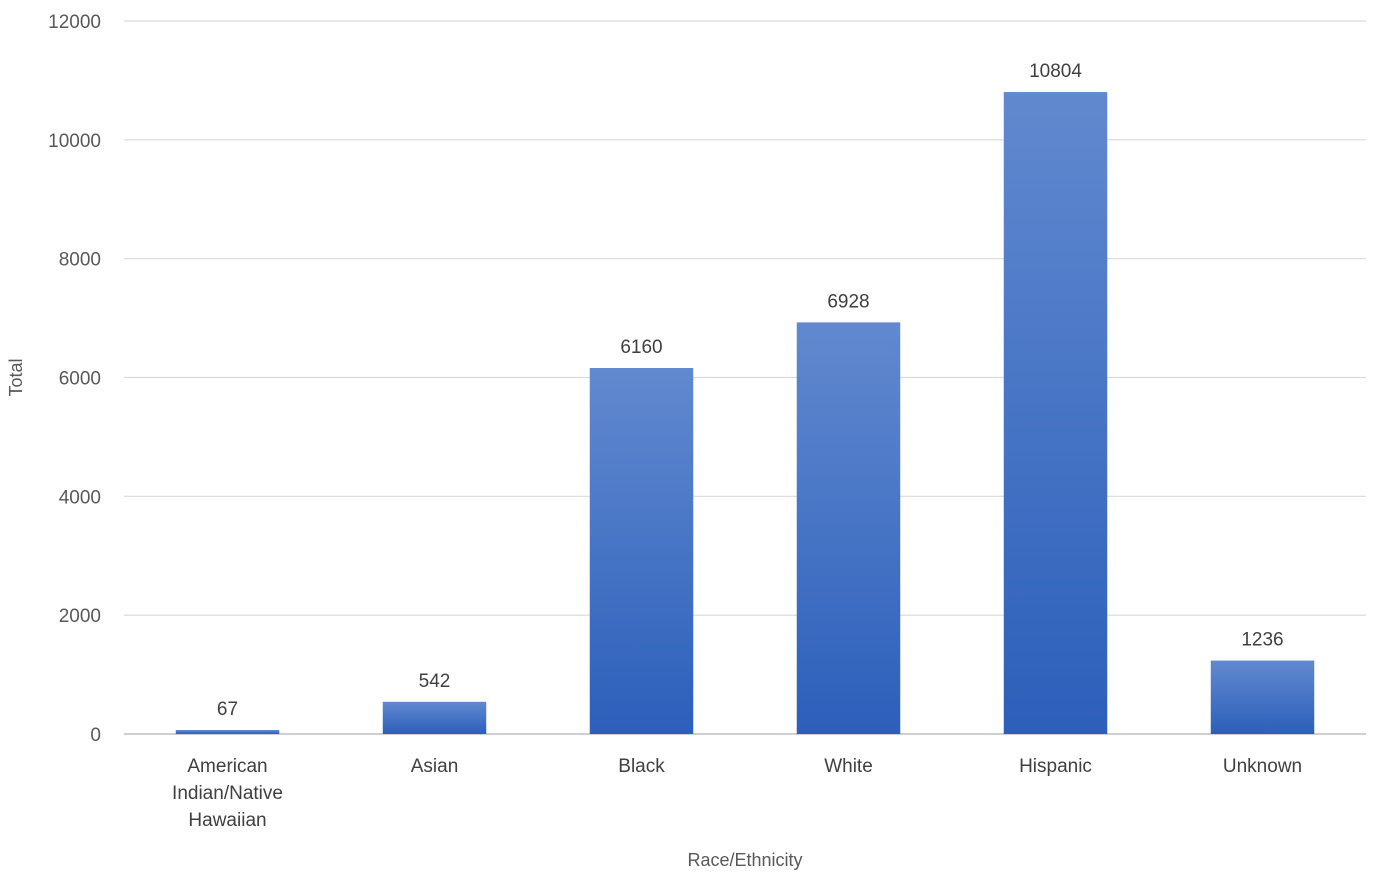 The image size is (1392, 875). What do you see at coordinates (744, 860) in the screenshot?
I see `x-axis-title: Race/Ethnicity` at bounding box center [744, 860].